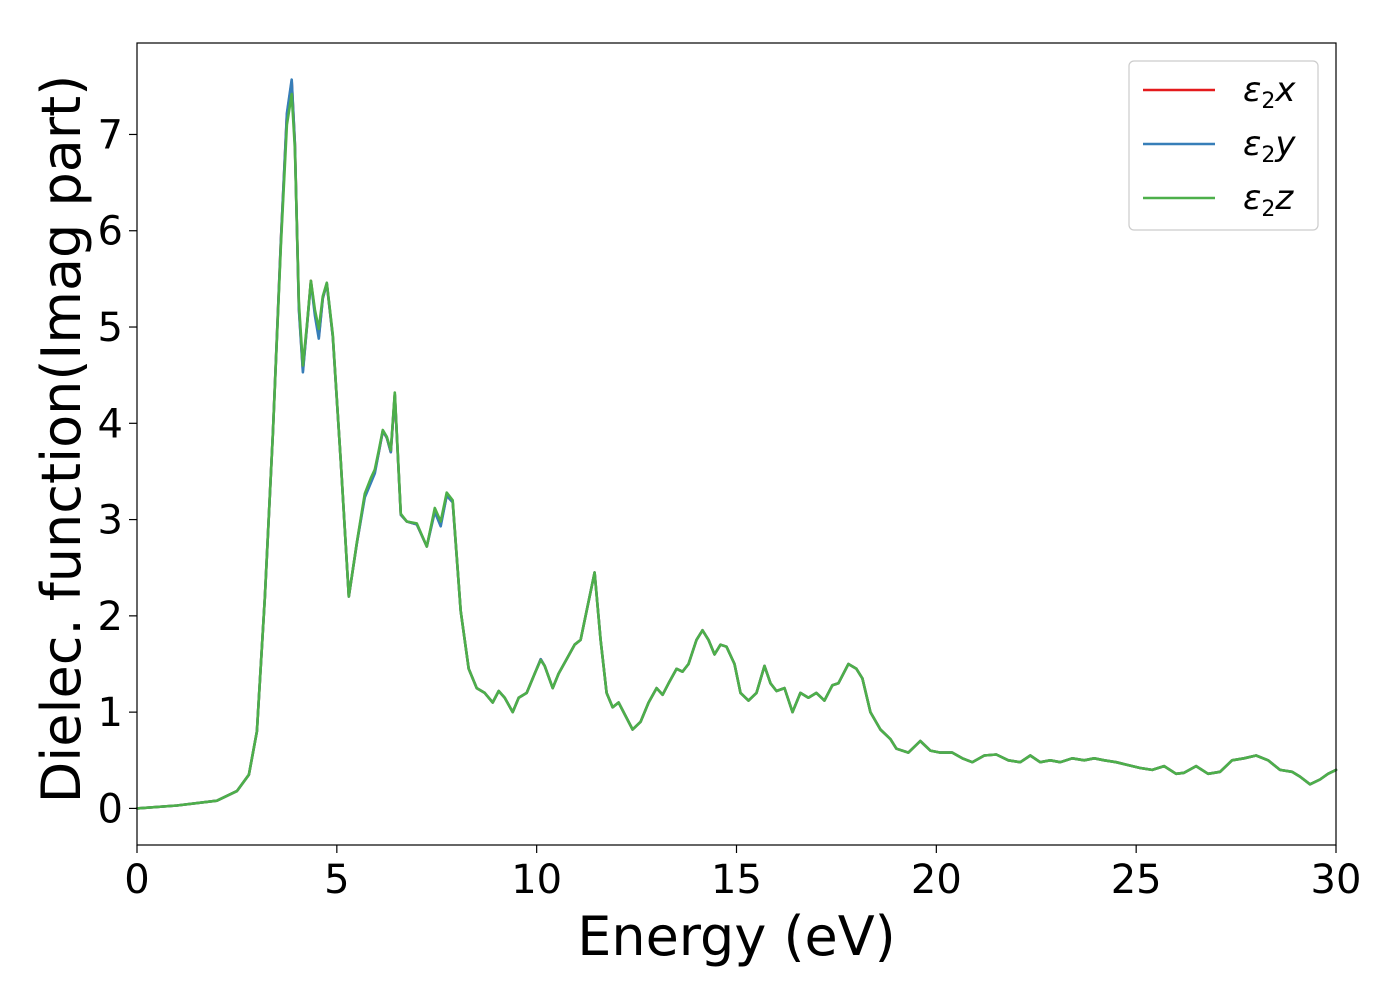 Image resolution: width=1400 pixels, height=1000 pixels. I want to click on x-tick-label: 20, so click(936, 880).